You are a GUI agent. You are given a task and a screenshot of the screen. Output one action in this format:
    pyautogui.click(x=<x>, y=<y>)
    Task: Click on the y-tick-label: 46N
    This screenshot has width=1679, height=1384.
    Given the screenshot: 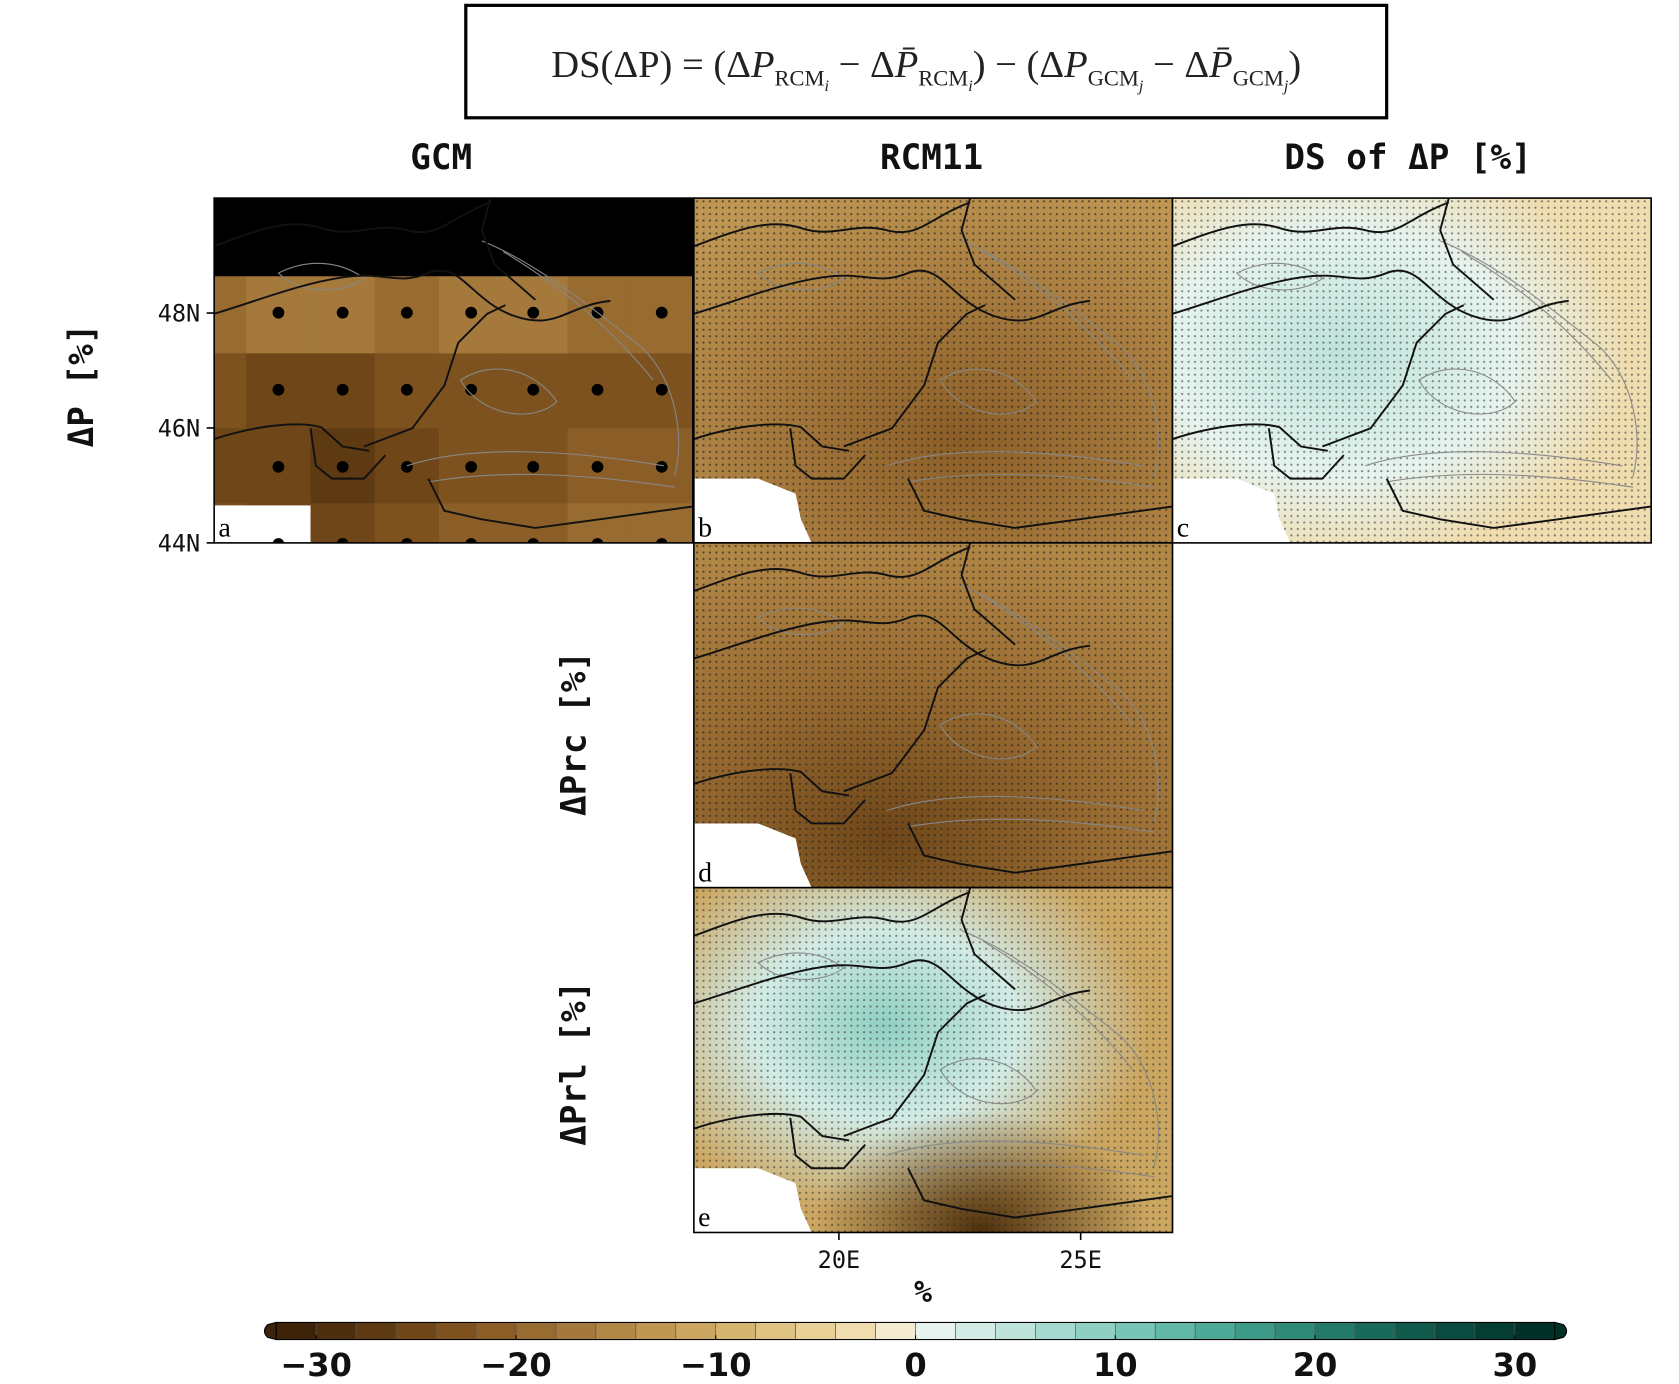 What is the action you would take?
    pyautogui.click(x=179, y=429)
    